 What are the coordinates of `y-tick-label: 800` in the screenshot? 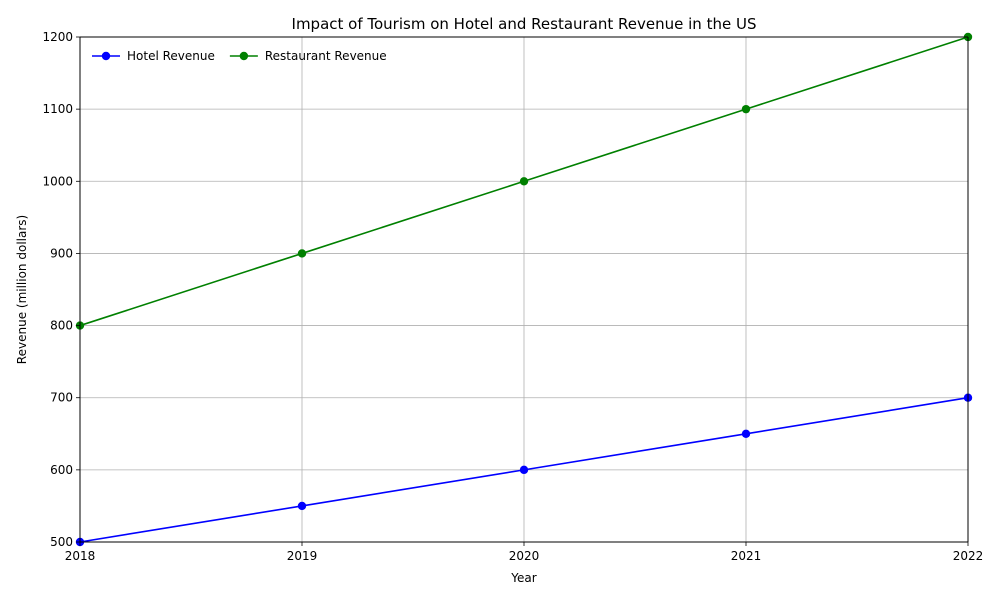 It's located at (61, 326).